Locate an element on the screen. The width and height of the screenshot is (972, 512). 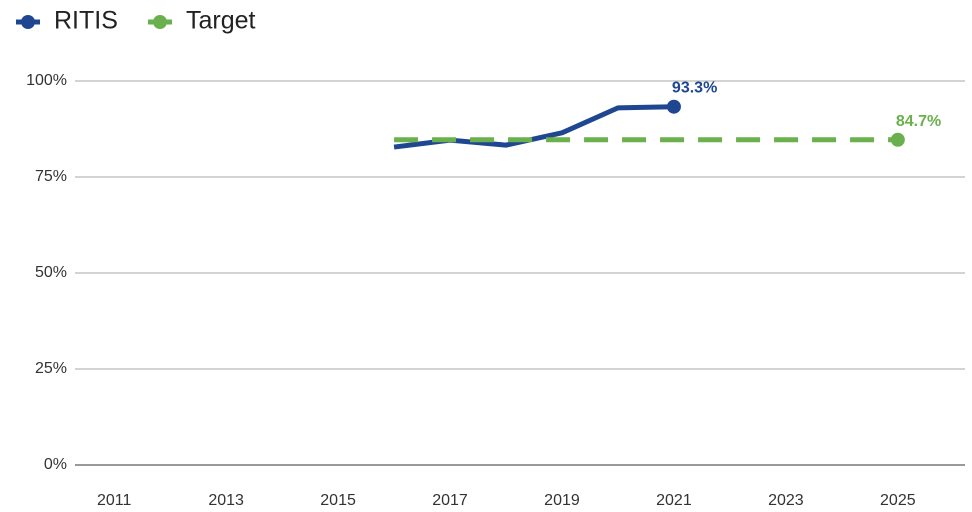
y-tick-label: 25% is located at coordinates (51, 368).